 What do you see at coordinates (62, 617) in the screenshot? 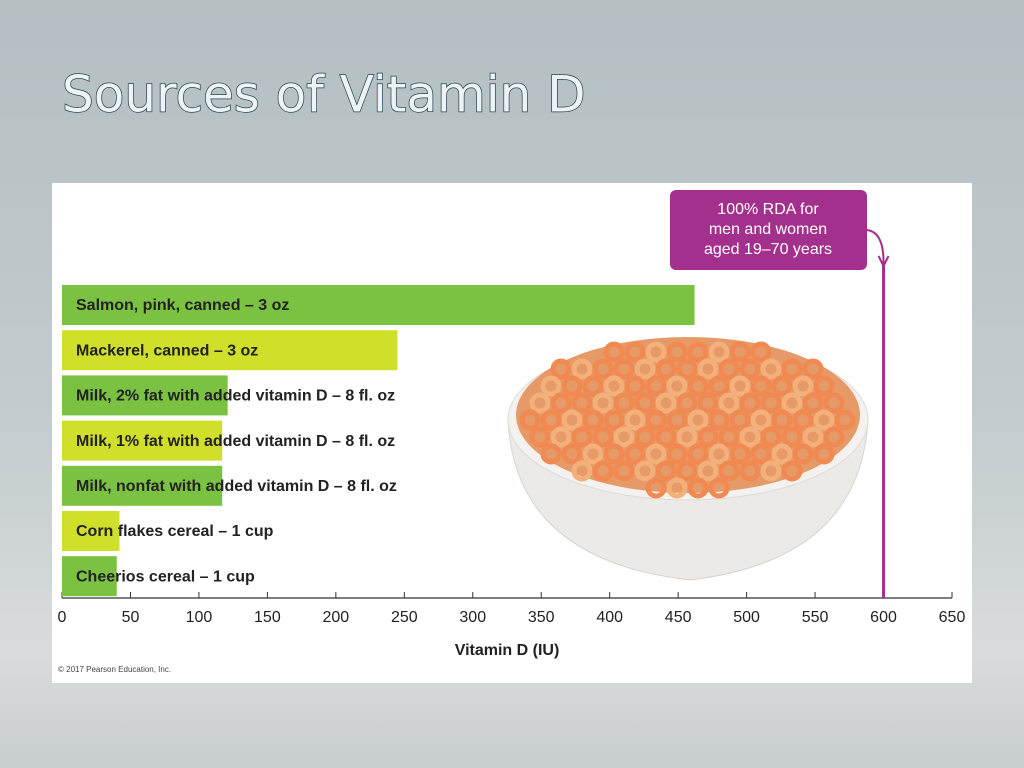
I see `x-tick-label: 0` at bounding box center [62, 617].